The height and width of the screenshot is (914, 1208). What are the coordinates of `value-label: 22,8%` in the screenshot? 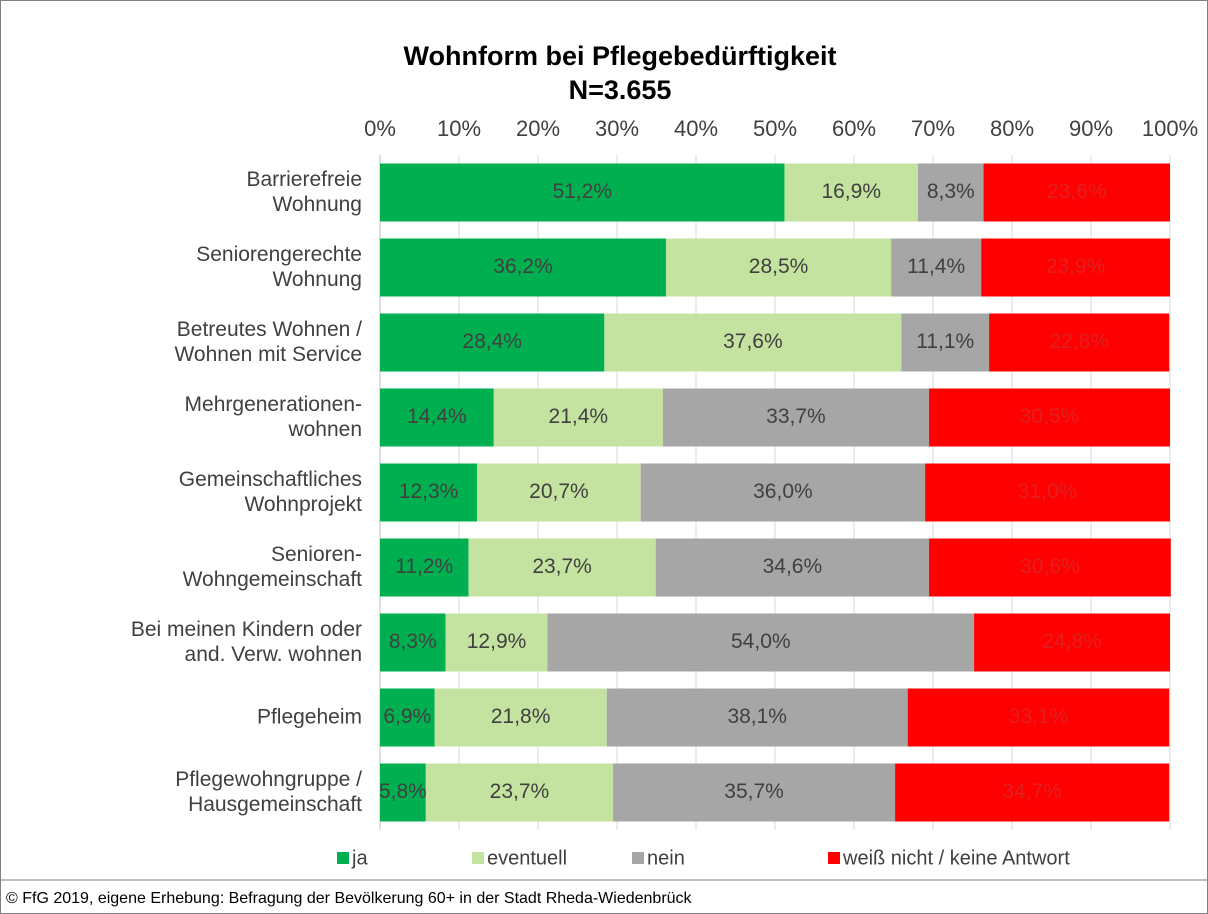 It's located at (1079, 341).